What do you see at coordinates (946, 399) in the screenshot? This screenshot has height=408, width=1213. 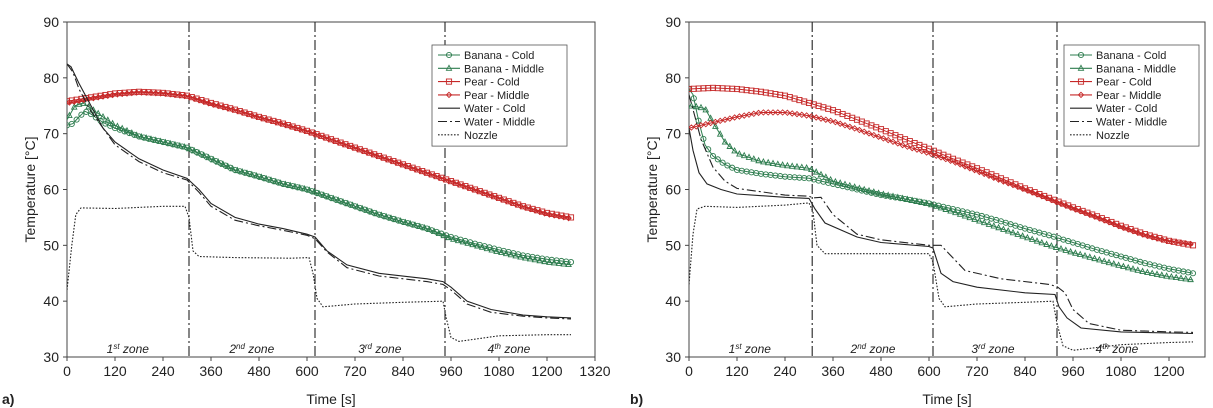 I see `x-axis-label: Time [s]` at bounding box center [946, 399].